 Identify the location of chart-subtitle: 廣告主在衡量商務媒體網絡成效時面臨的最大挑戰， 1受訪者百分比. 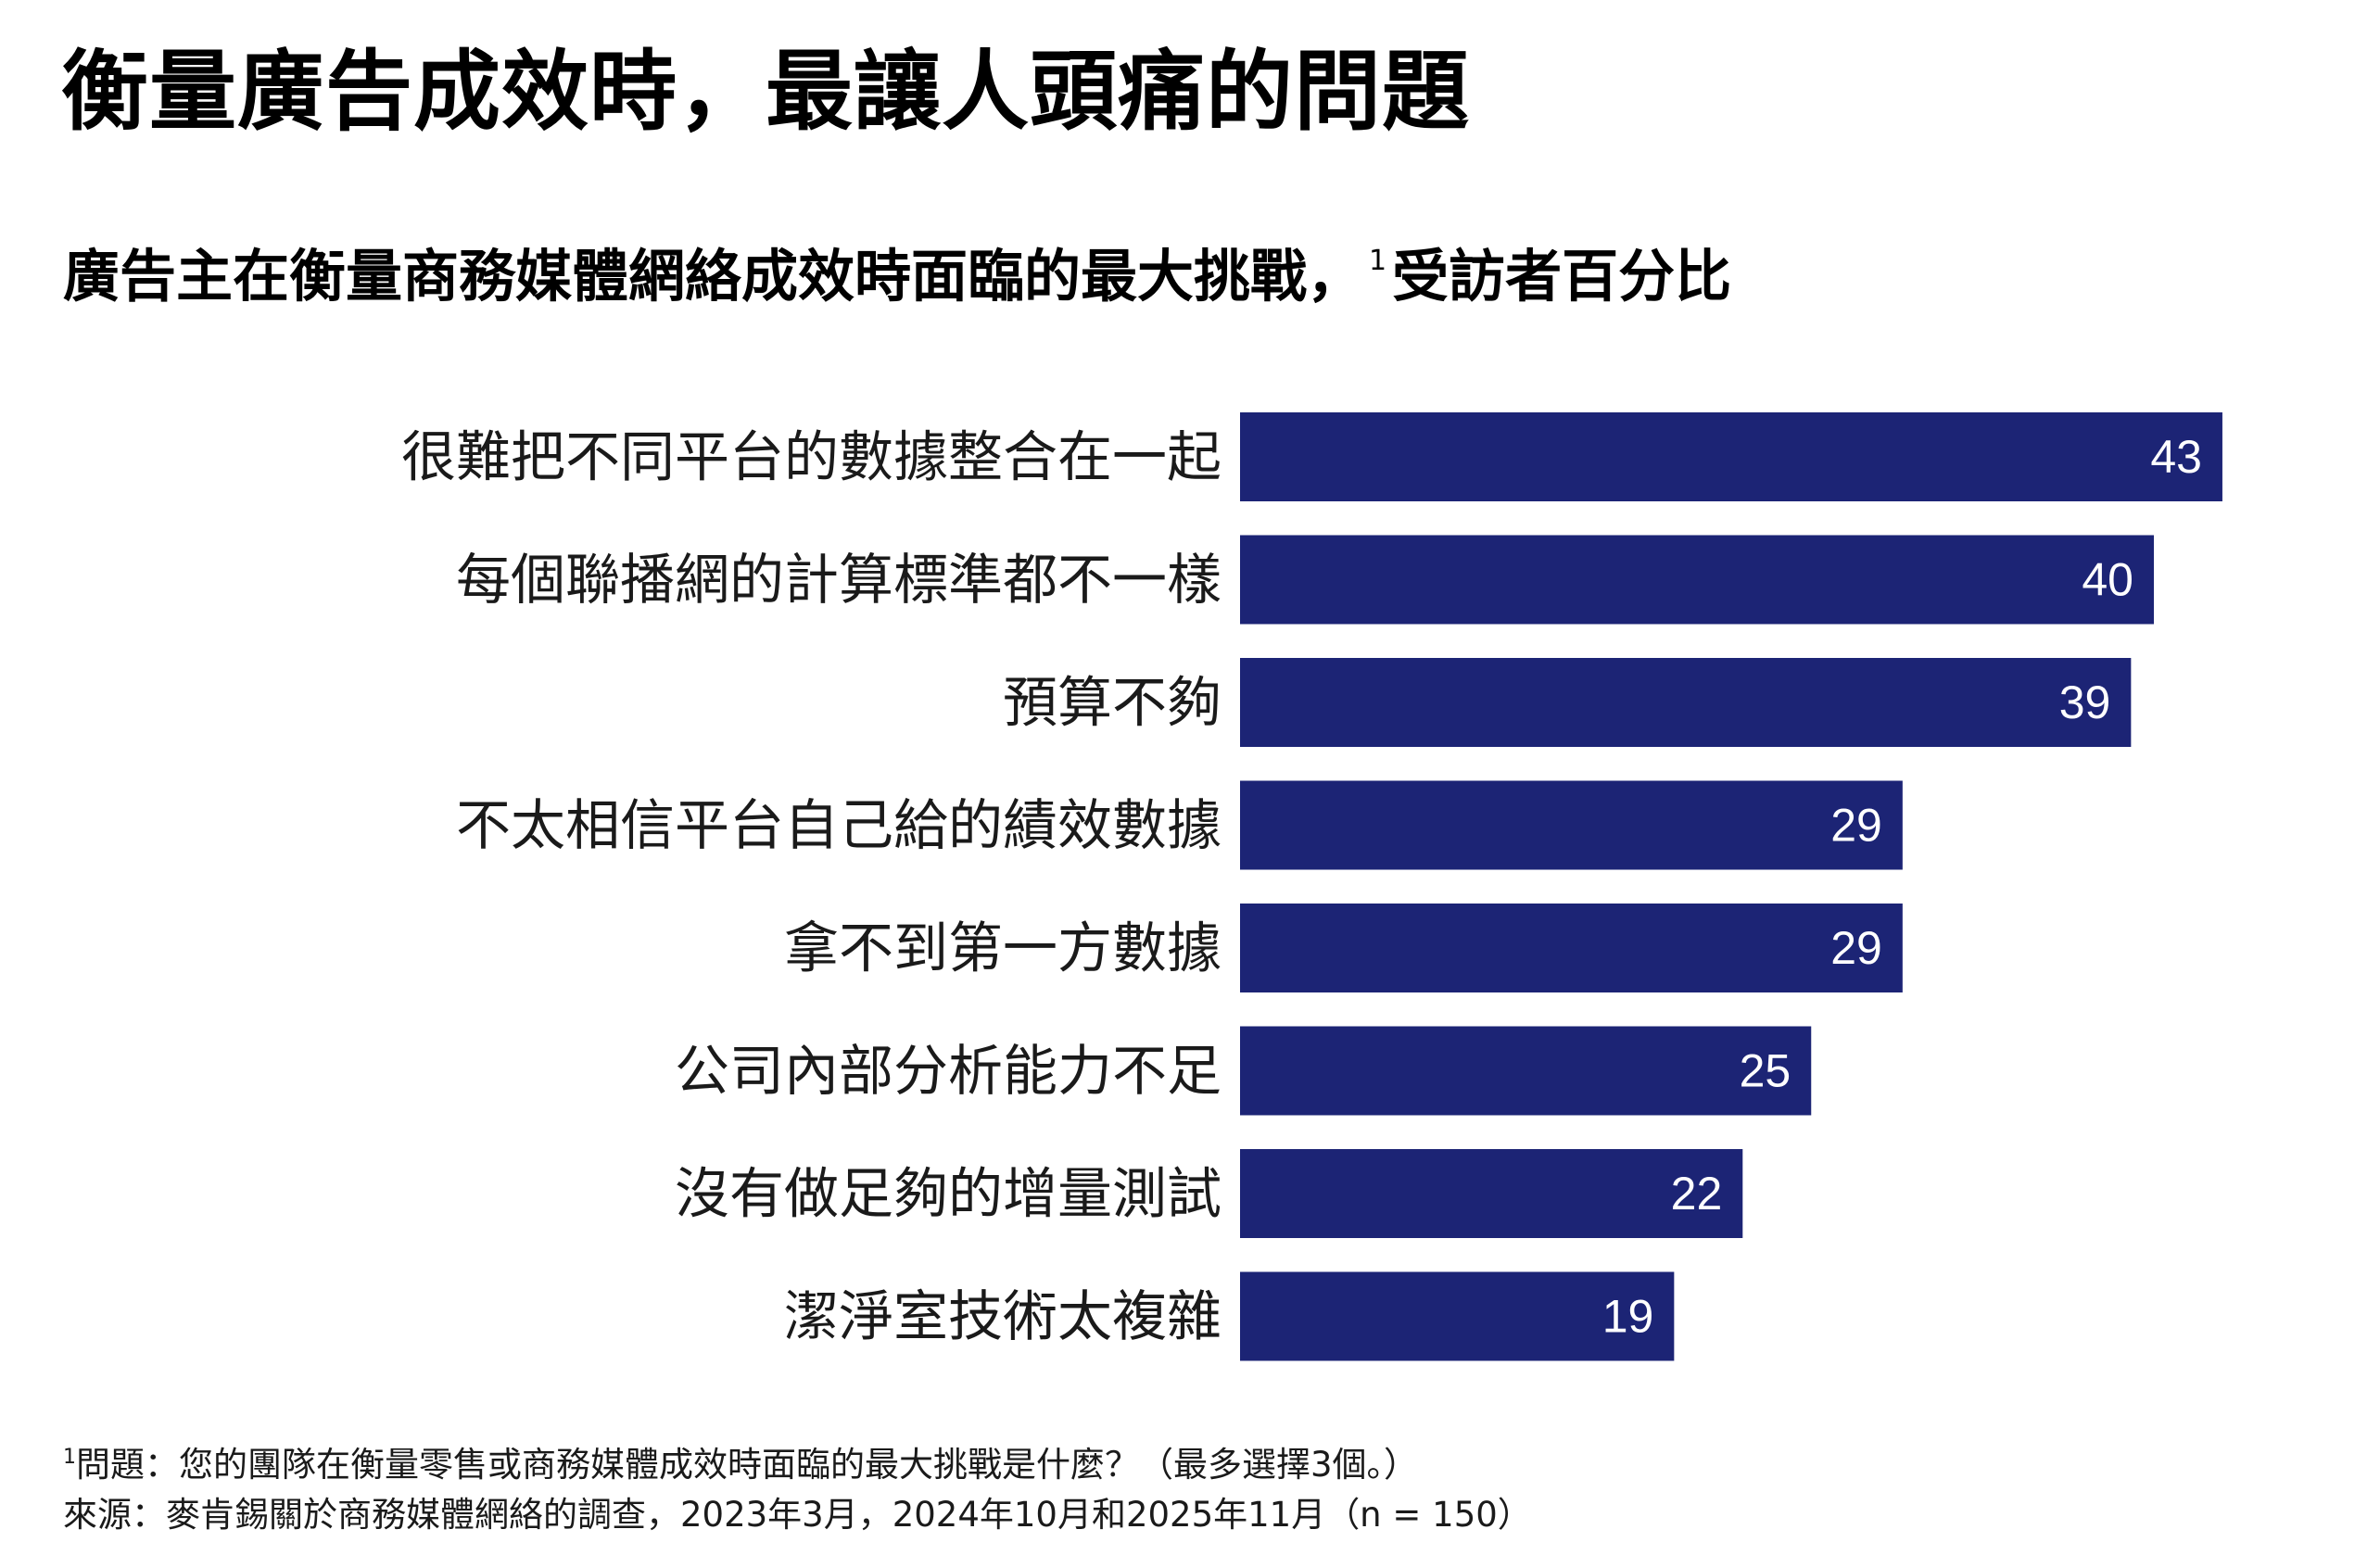
(897, 276).